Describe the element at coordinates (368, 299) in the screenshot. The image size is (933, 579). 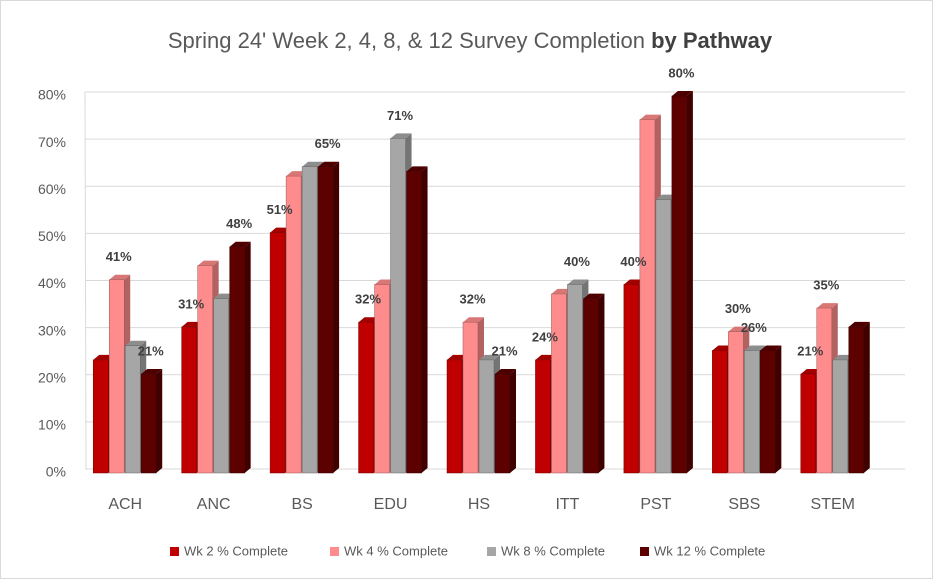
I see `data-label: 32%` at that location.